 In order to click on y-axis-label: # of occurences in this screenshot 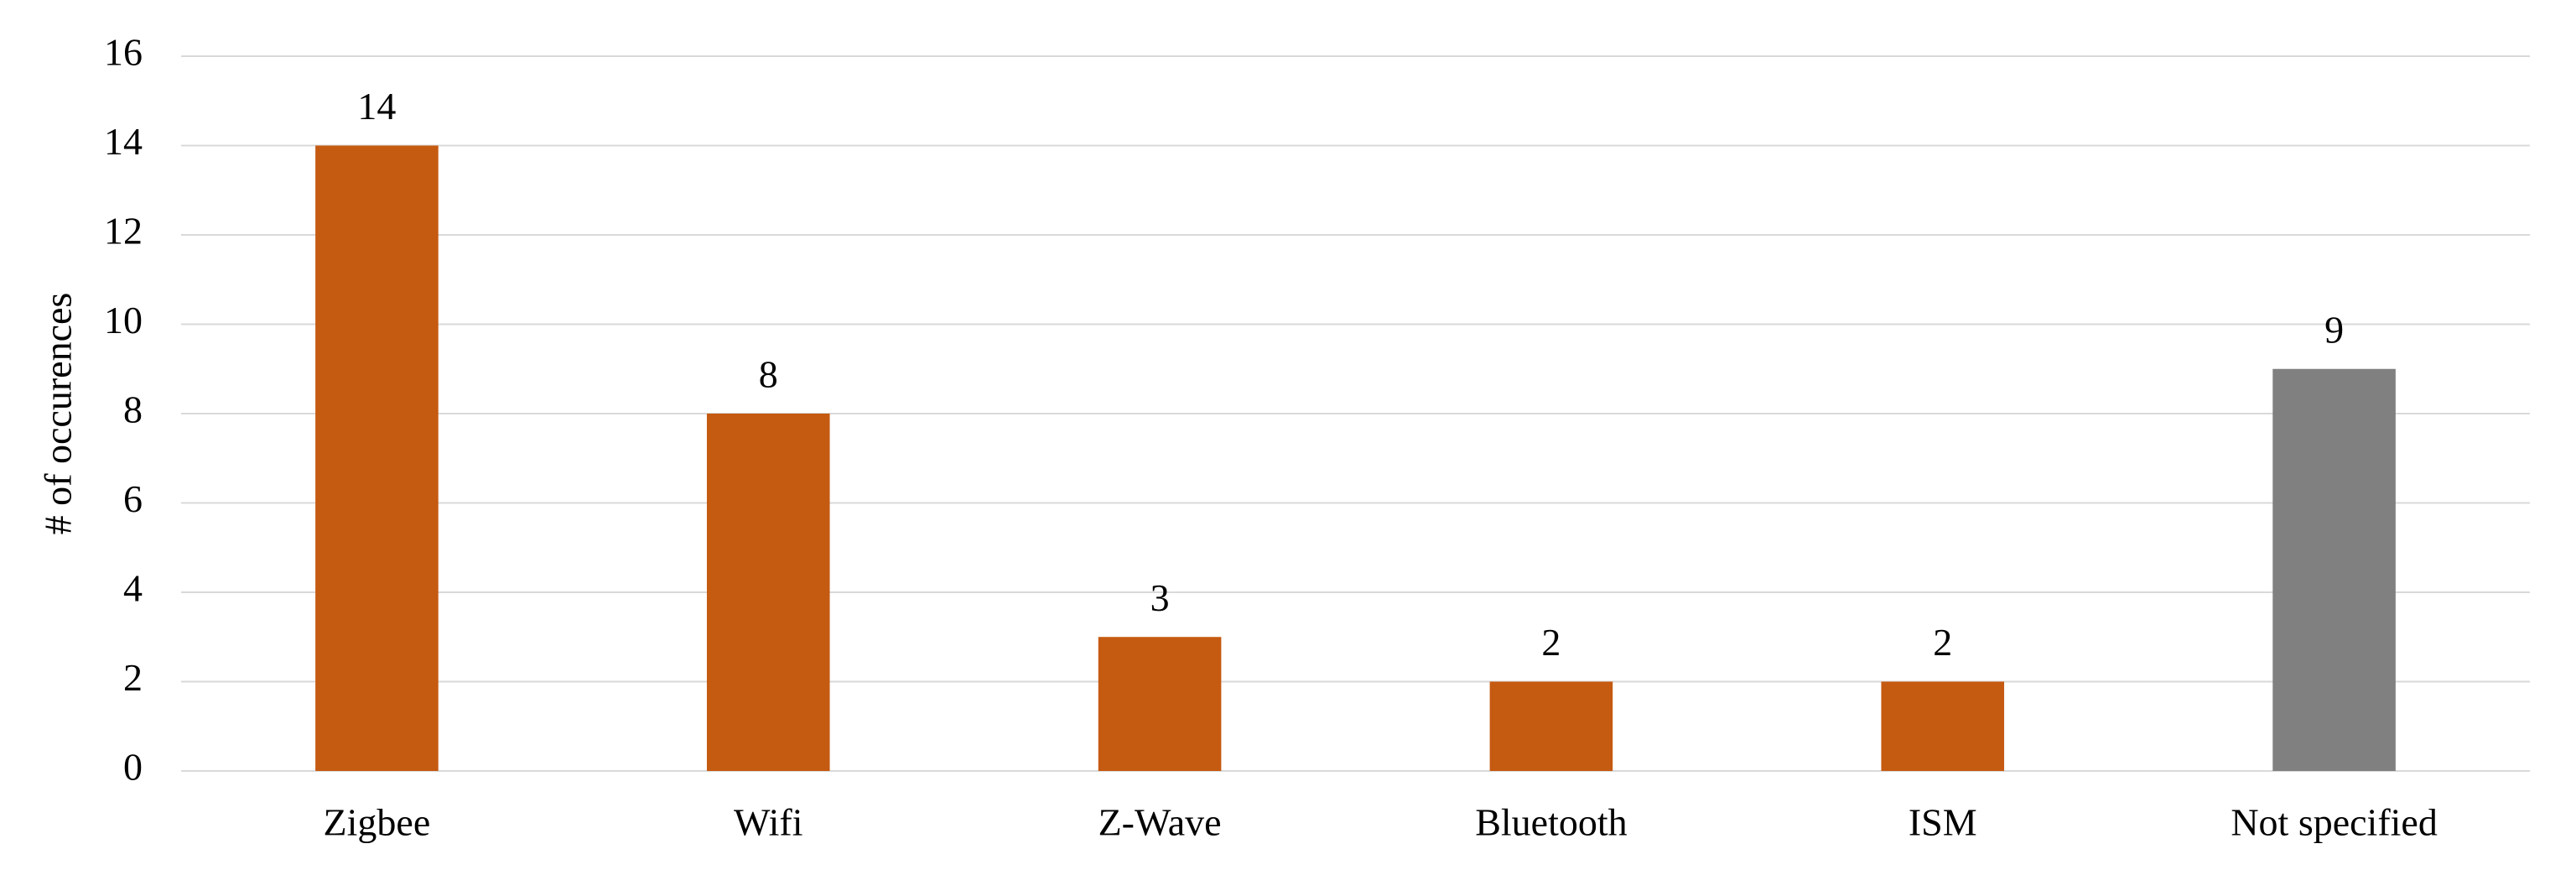, I will do `click(59, 414)`.